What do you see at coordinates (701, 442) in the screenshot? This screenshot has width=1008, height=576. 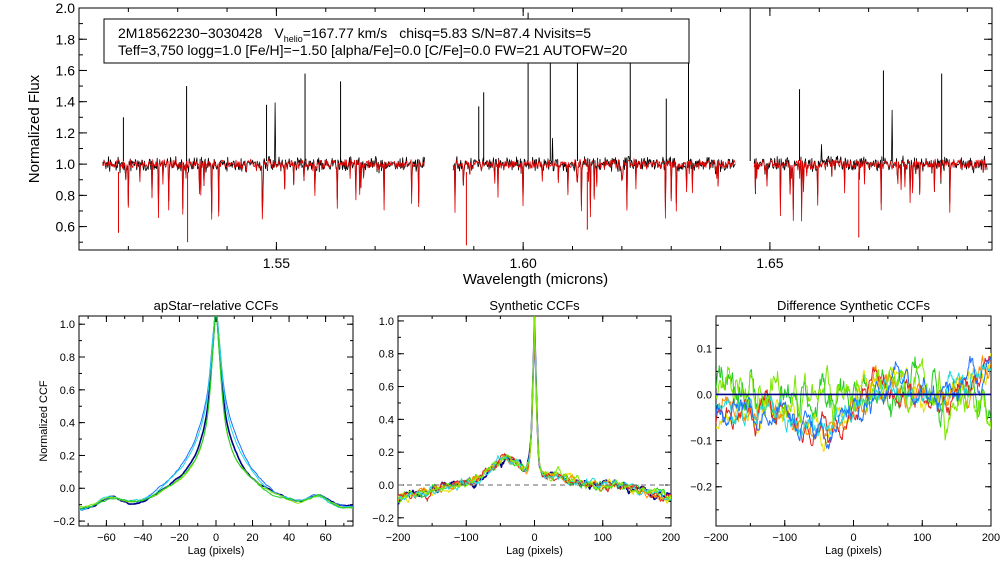 I see `y-tick-label: −0.1` at bounding box center [701, 442].